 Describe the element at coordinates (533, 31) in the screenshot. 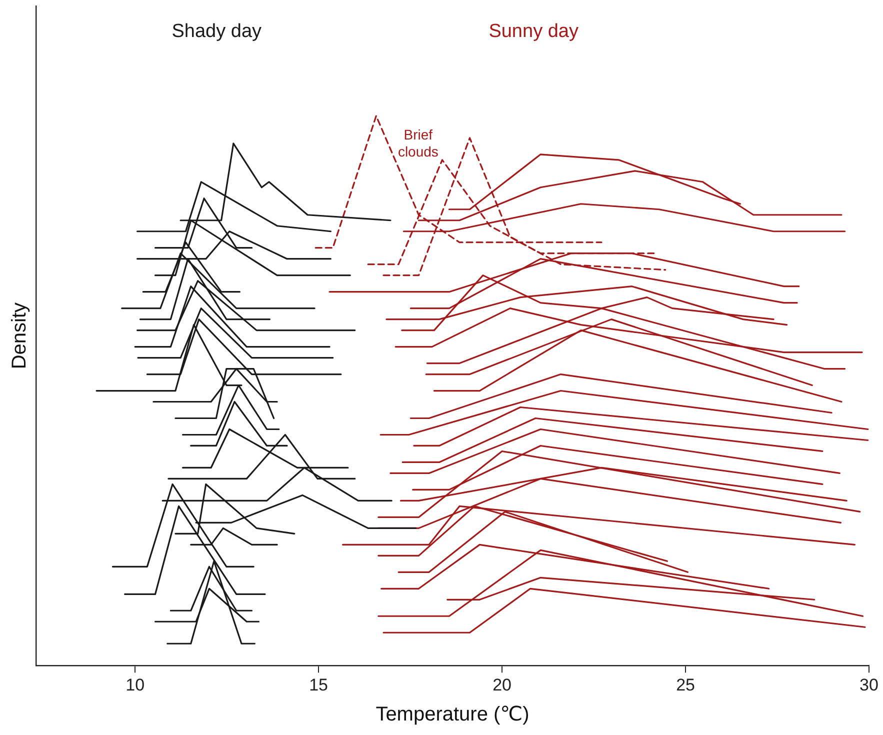

I see `text: Sunny day` at that location.